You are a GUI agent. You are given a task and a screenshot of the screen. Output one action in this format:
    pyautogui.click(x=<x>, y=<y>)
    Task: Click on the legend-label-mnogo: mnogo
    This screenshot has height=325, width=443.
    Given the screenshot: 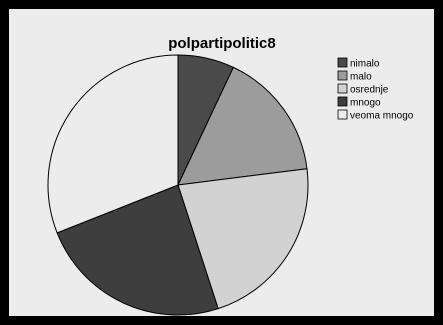 What is the action you would take?
    pyautogui.click(x=365, y=103)
    